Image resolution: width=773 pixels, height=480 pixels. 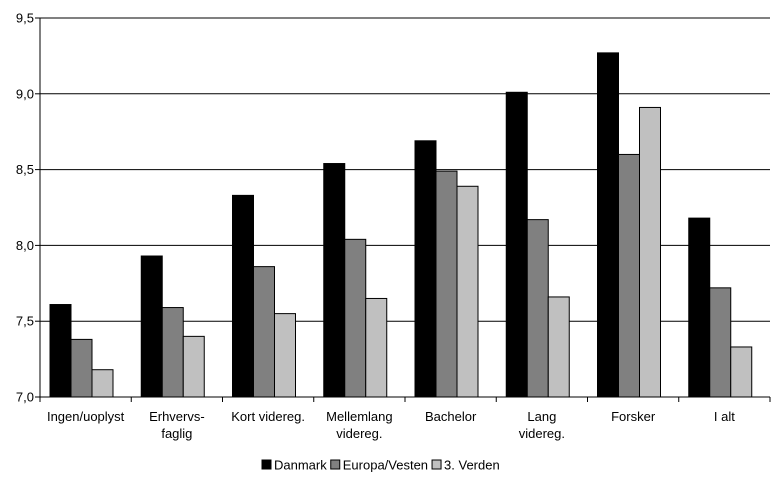 I want to click on legend-label: 3. Verden, so click(x=472, y=465).